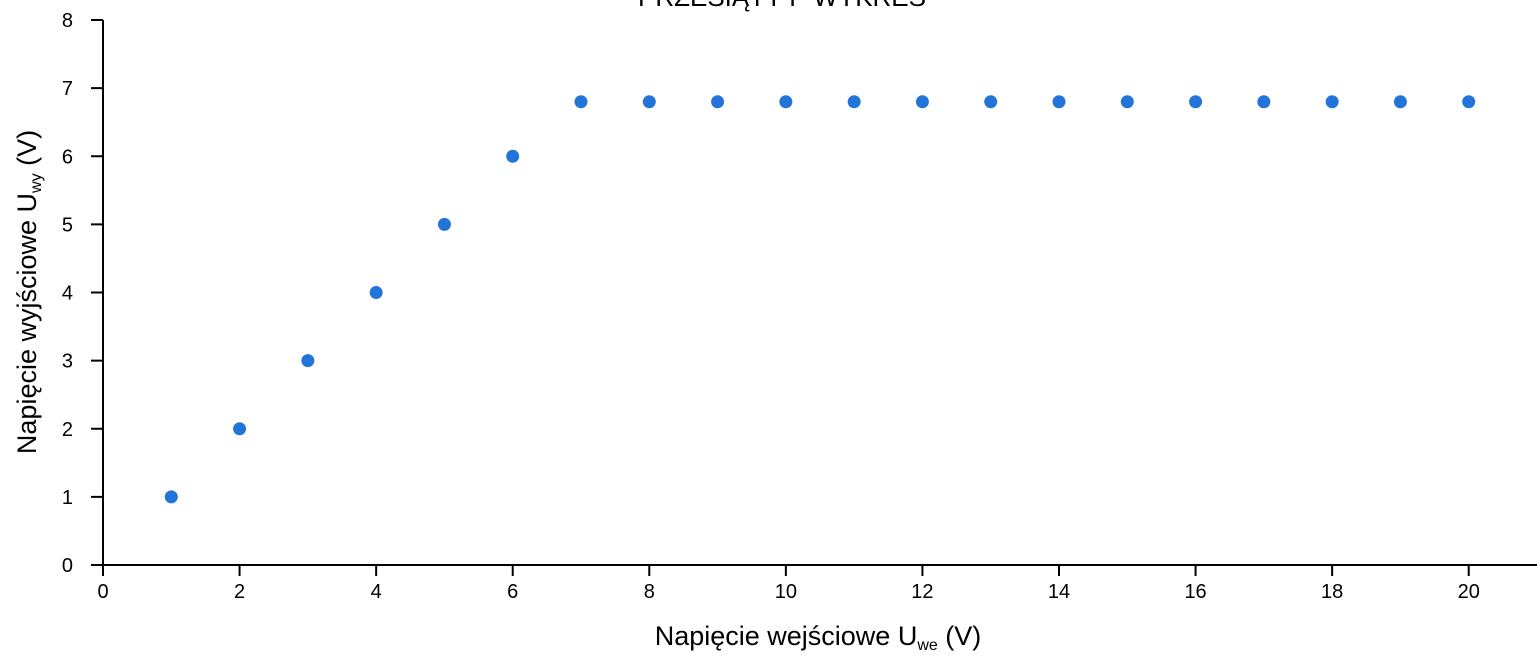  What do you see at coordinates (1469, 592) in the screenshot?
I see `x-tick-label: 20` at bounding box center [1469, 592].